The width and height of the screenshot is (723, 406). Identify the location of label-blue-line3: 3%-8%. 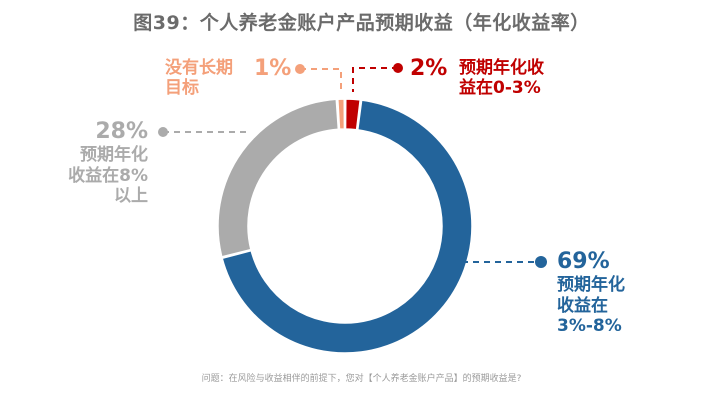
(589, 326).